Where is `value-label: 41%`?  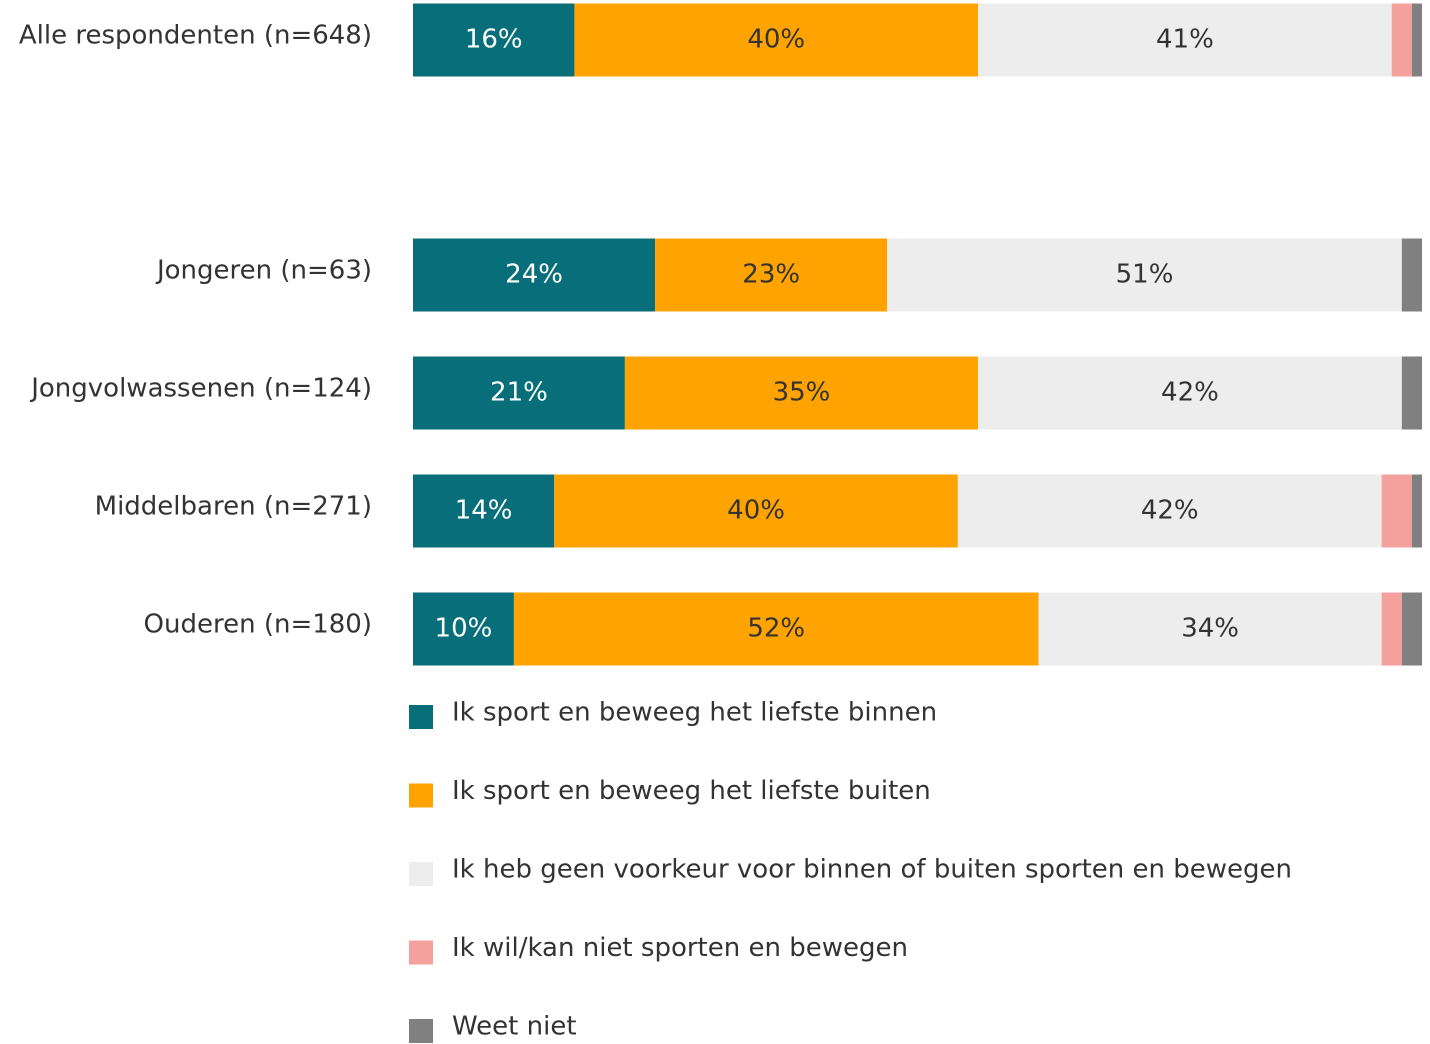 value-label: 41% is located at coordinates (1185, 40).